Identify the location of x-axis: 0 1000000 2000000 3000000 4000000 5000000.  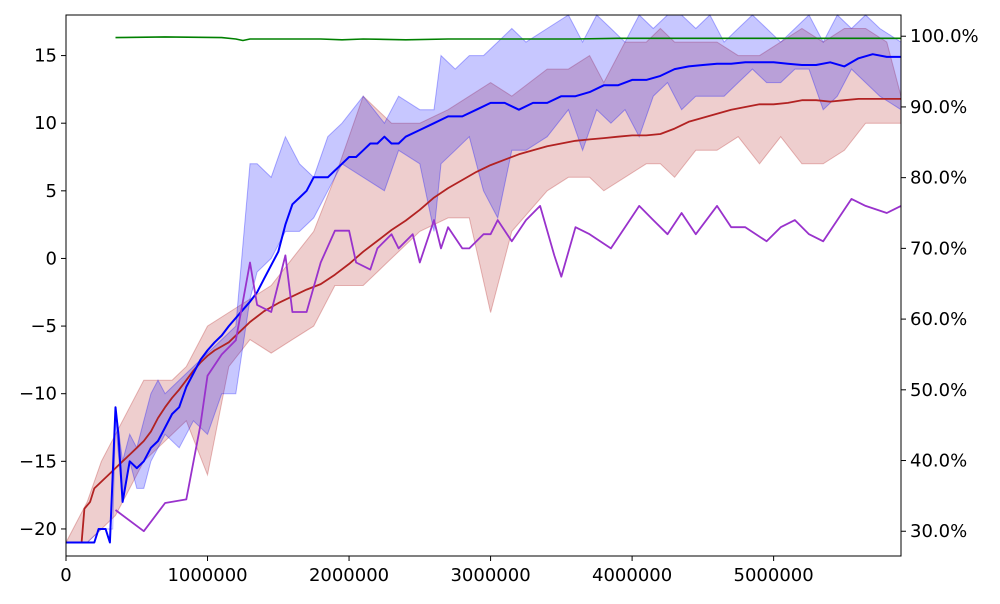
(437, 571).